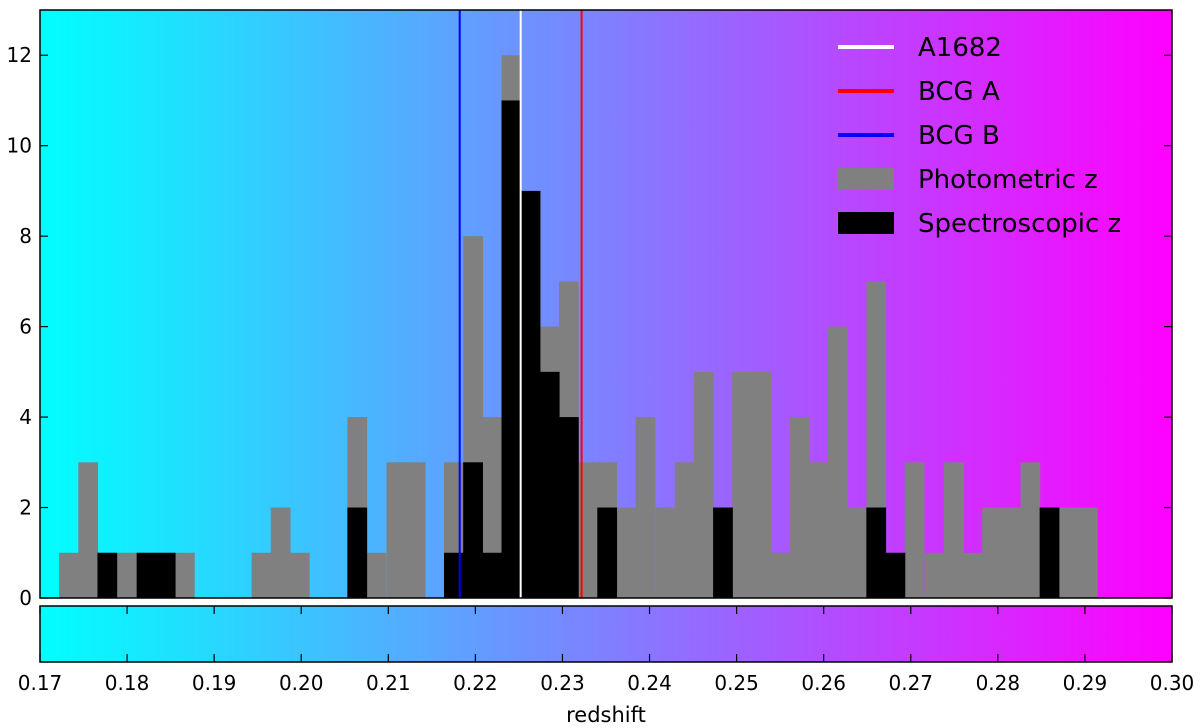 This screenshot has width=1200, height=728. I want to click on legend-label: BCG A, so click(959, 92).